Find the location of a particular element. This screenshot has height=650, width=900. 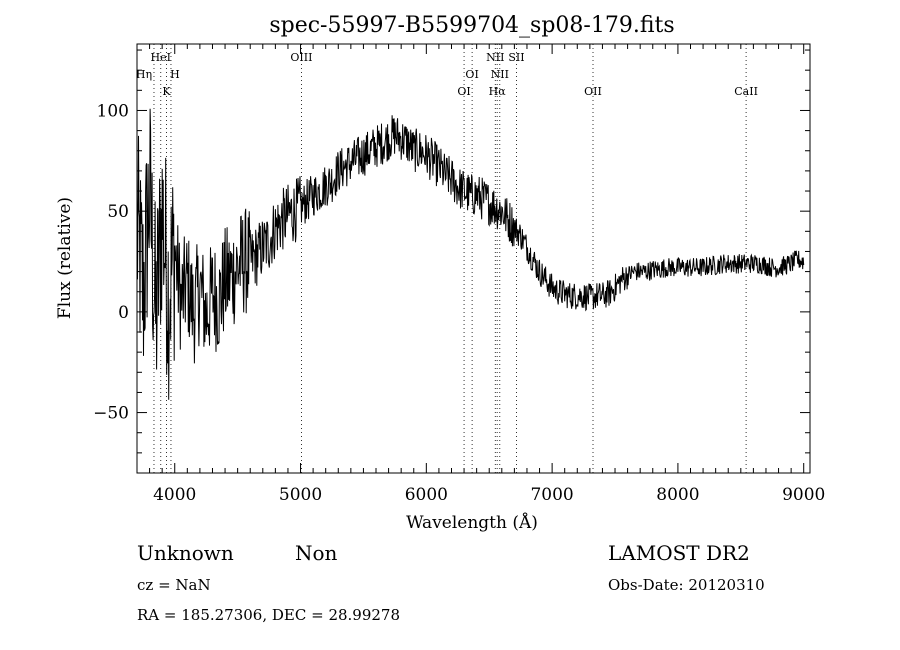

x-tick-label: 8000 is located at coordinates (677, 495).